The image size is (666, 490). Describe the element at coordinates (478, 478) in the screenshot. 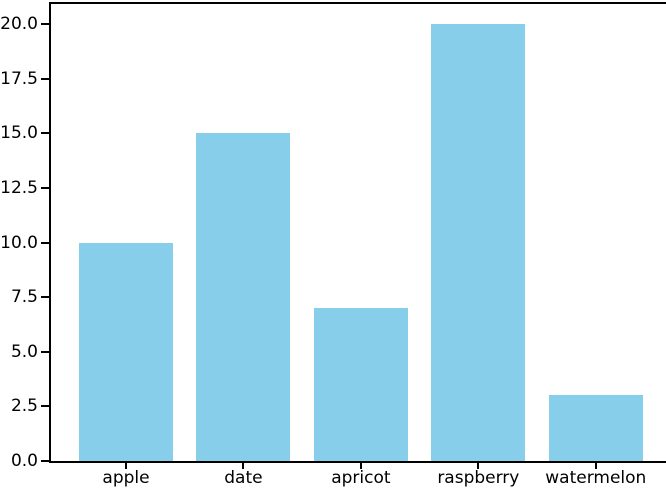

I see `x-tick-label-raspberry: raspberry` at that location.